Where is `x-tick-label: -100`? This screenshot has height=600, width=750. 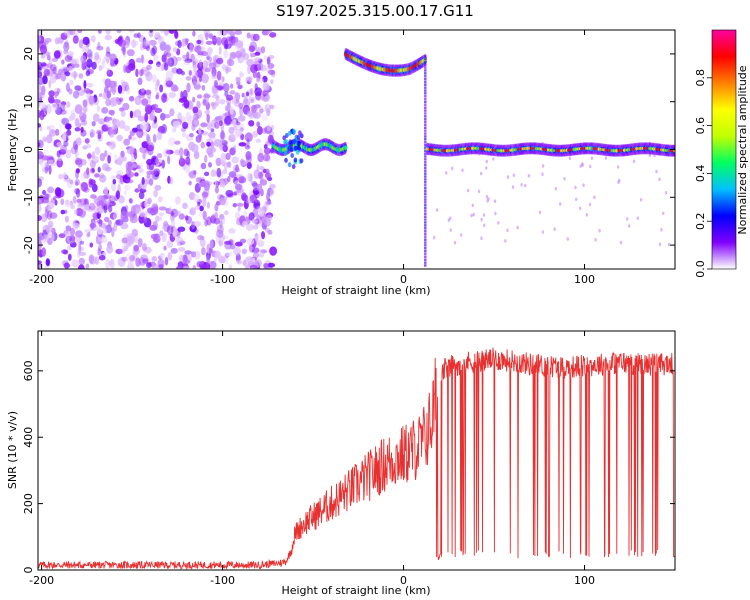
x-tick-label: -100 is located at coordinates (222, 279).